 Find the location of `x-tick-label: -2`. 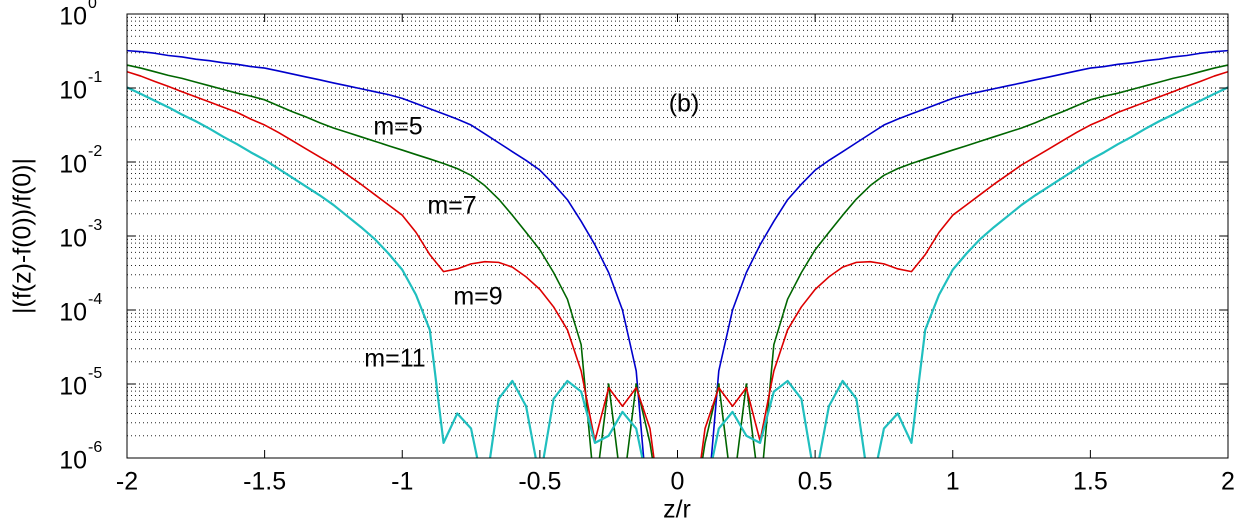

x-tick-label: -2 is located at coordinates (127, 482).